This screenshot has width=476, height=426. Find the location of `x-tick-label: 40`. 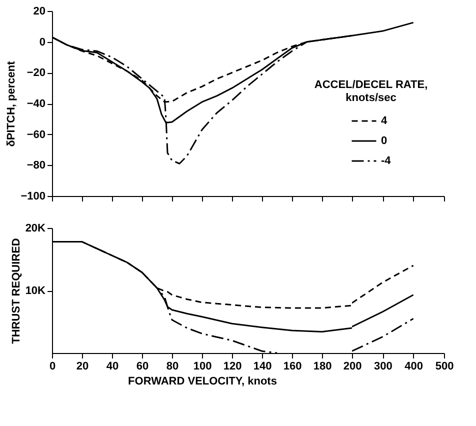

x-tick-label: 40 is located at coordinates (112, 366).